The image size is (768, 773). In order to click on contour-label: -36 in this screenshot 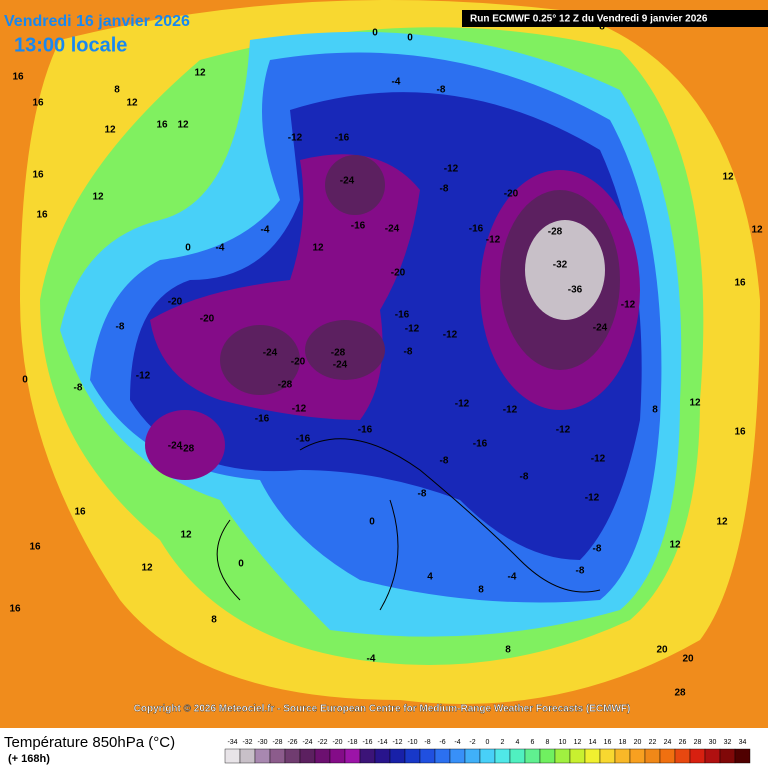, I will do `click(575, 290)`.